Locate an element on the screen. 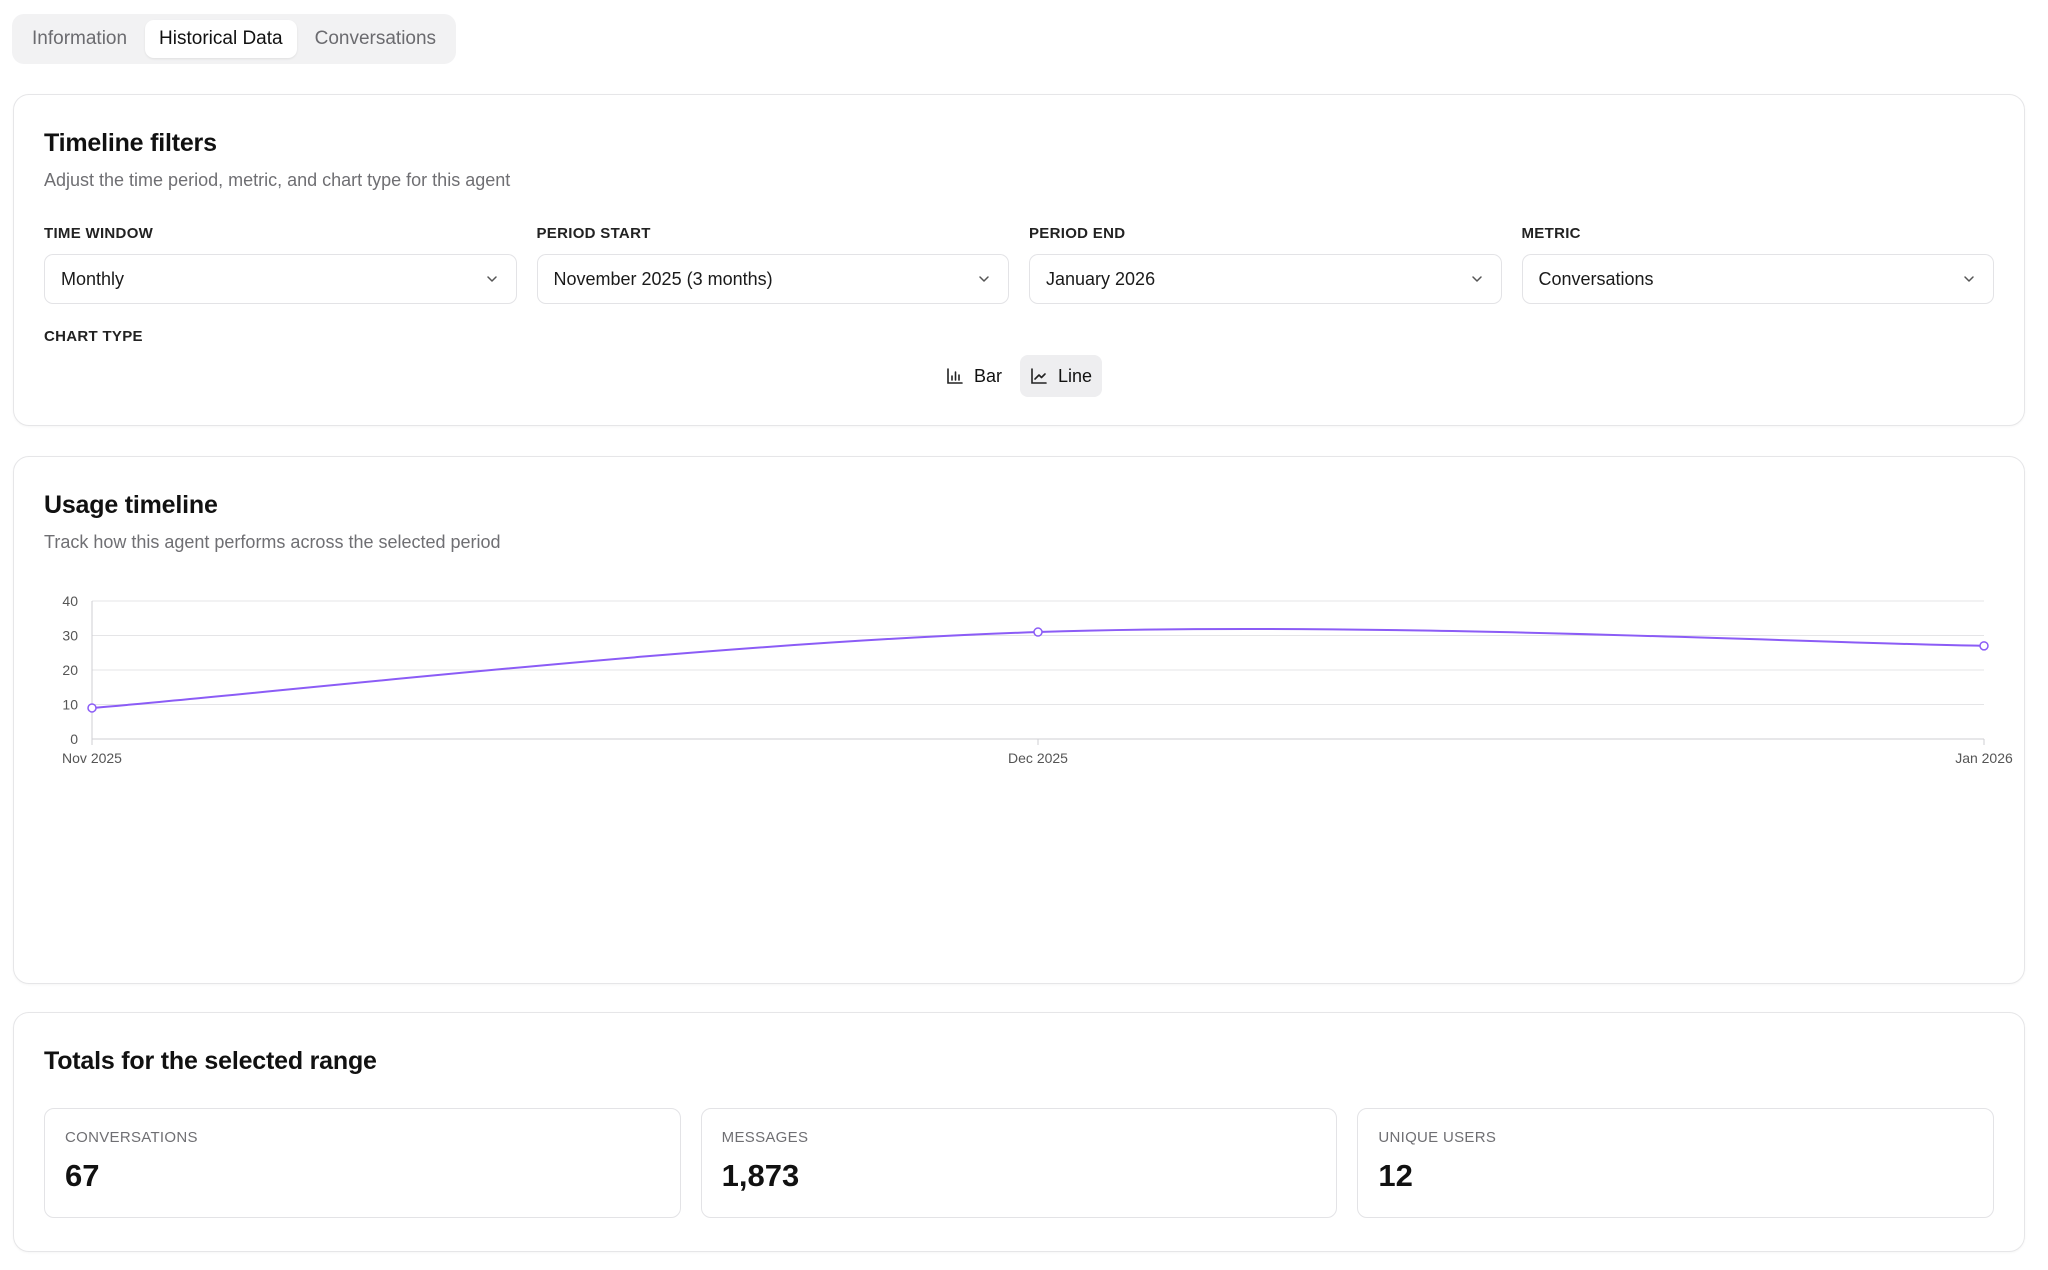 This screenshot has height=1270, width=2048. metric-filter: METRIC Conversations is located at coordinates (1757, 264).